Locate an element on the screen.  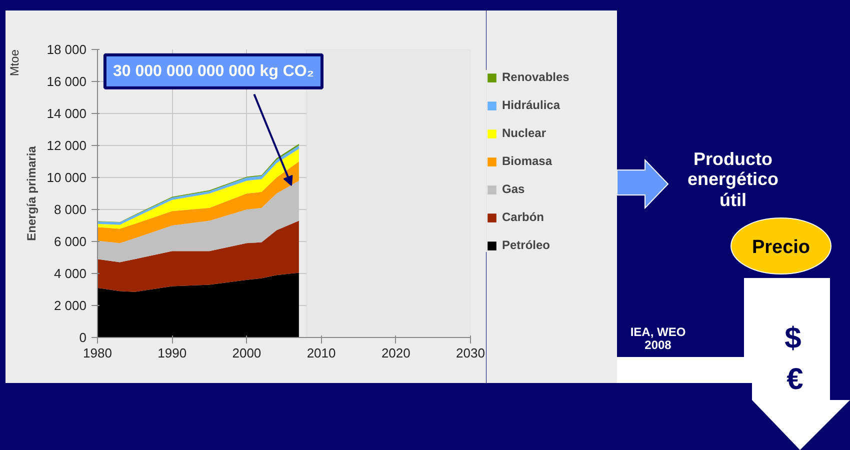
x-tick-label: 2030 is located at coordinates (470, 353).